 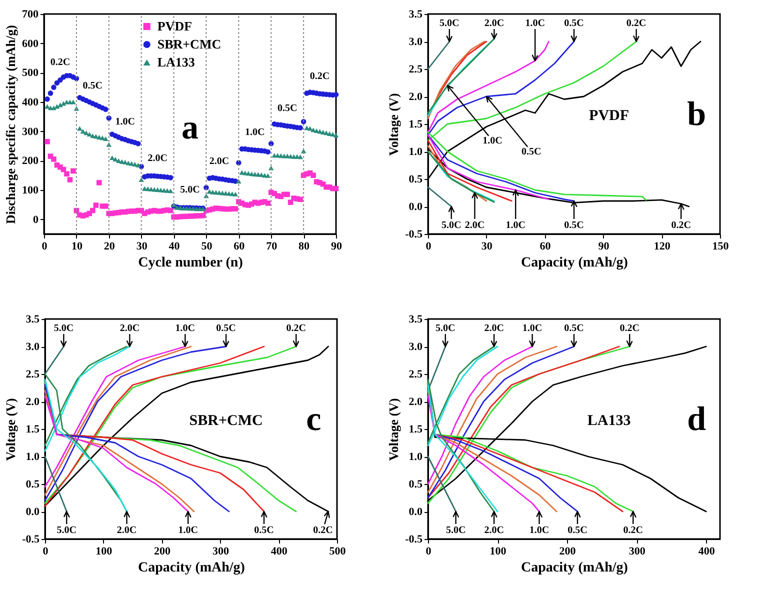 I want to click on x-tick-label: 20, so click(x=110, y=246).